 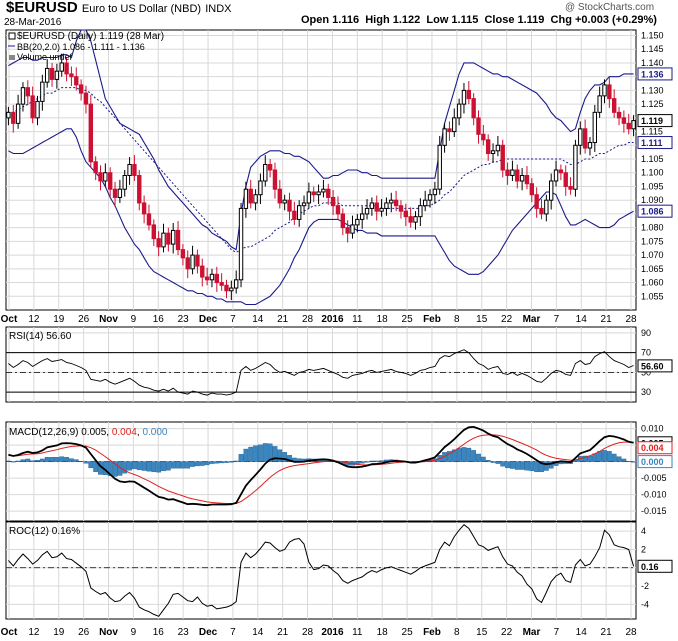 I want to click on x-axis-label-top: 19, so click(x=59, y=319).